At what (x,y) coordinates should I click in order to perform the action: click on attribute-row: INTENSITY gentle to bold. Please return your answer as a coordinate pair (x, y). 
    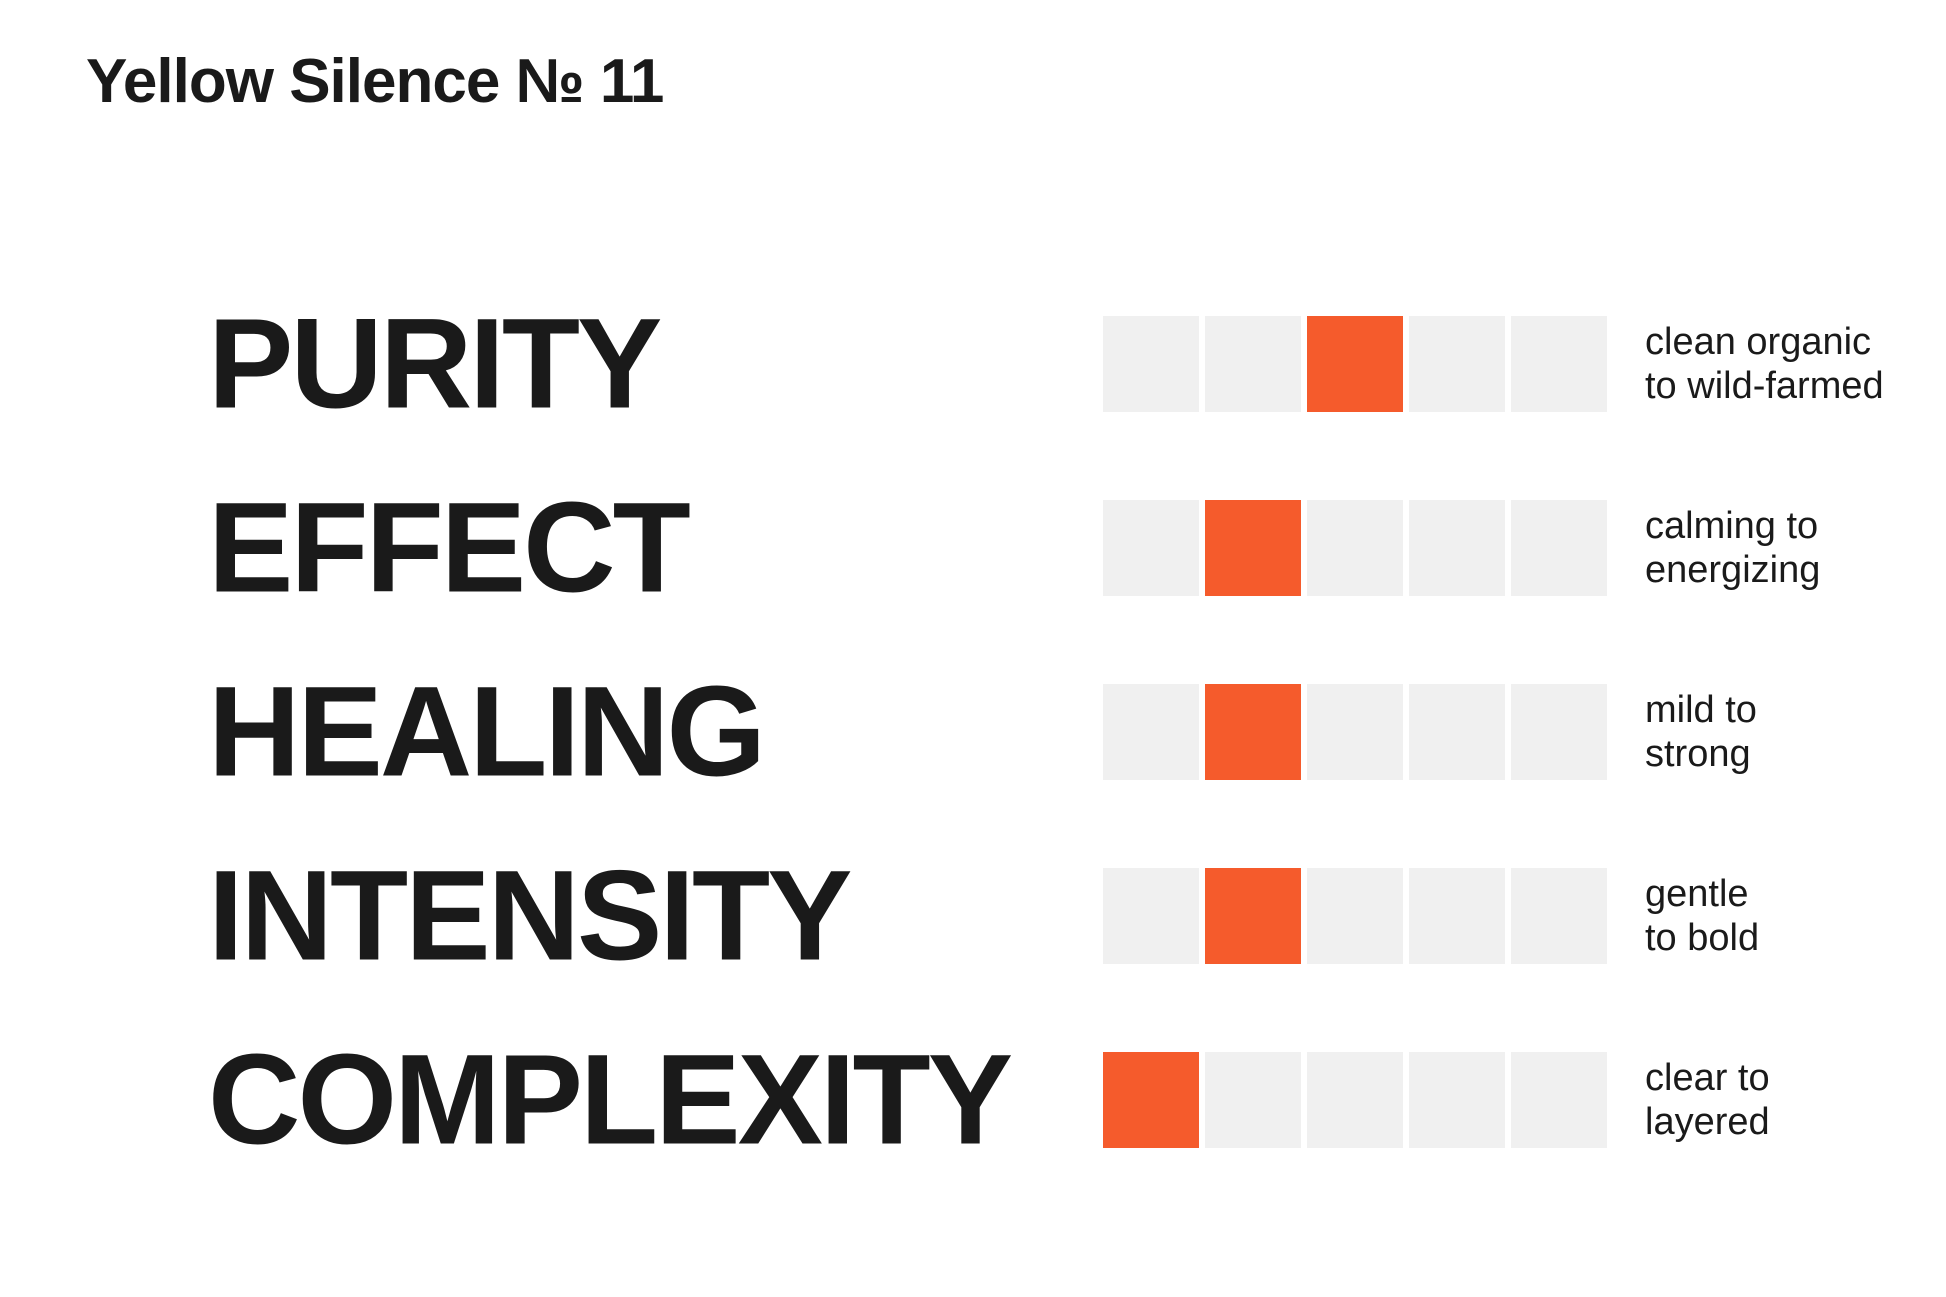
    Looking at the image, I should click on (973, 916).